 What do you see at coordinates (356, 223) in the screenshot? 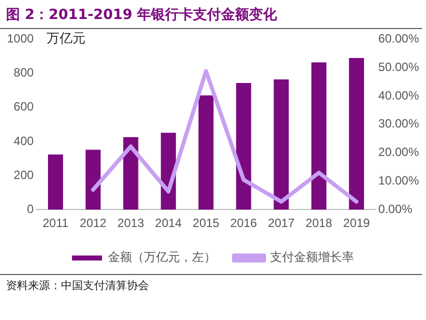
I see `x-tick-label: 2019` at bounding box center [356, 223].